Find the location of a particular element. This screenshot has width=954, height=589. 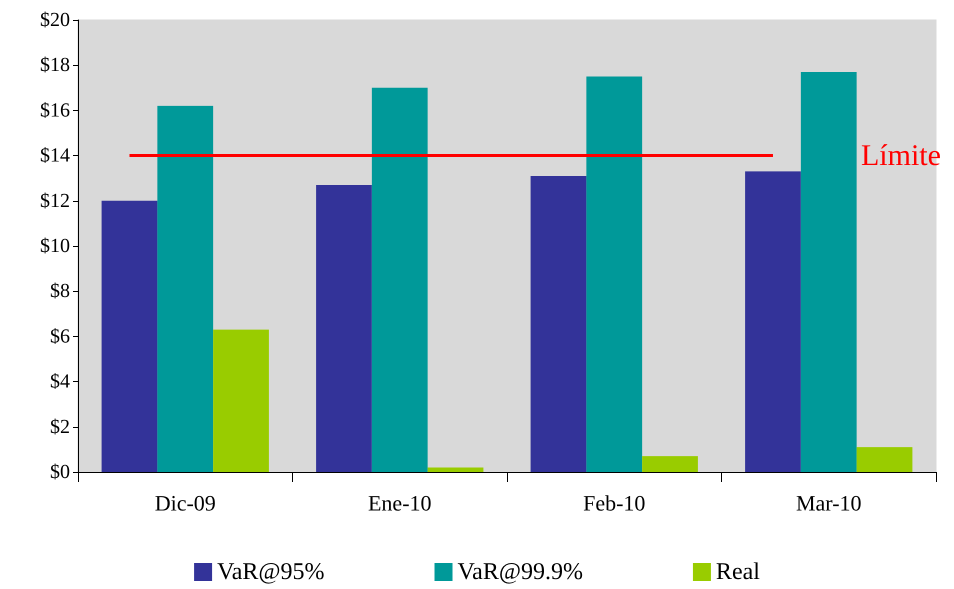

y-tick-label: $18 is located at coordinates (55, 65).